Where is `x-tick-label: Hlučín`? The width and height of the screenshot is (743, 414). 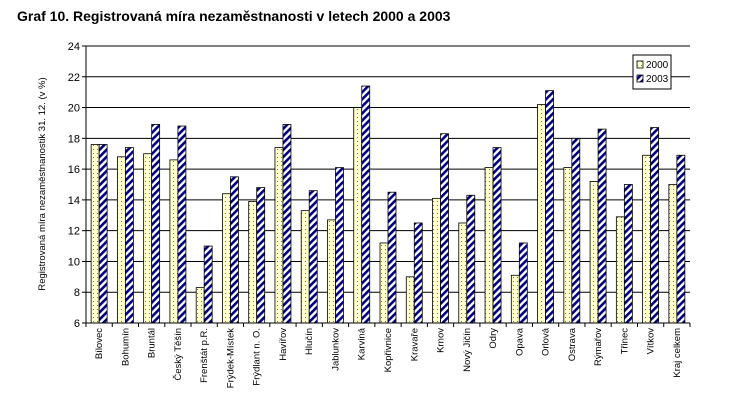
x-tick-label: Hlučín is located at coordinates (309, 341).